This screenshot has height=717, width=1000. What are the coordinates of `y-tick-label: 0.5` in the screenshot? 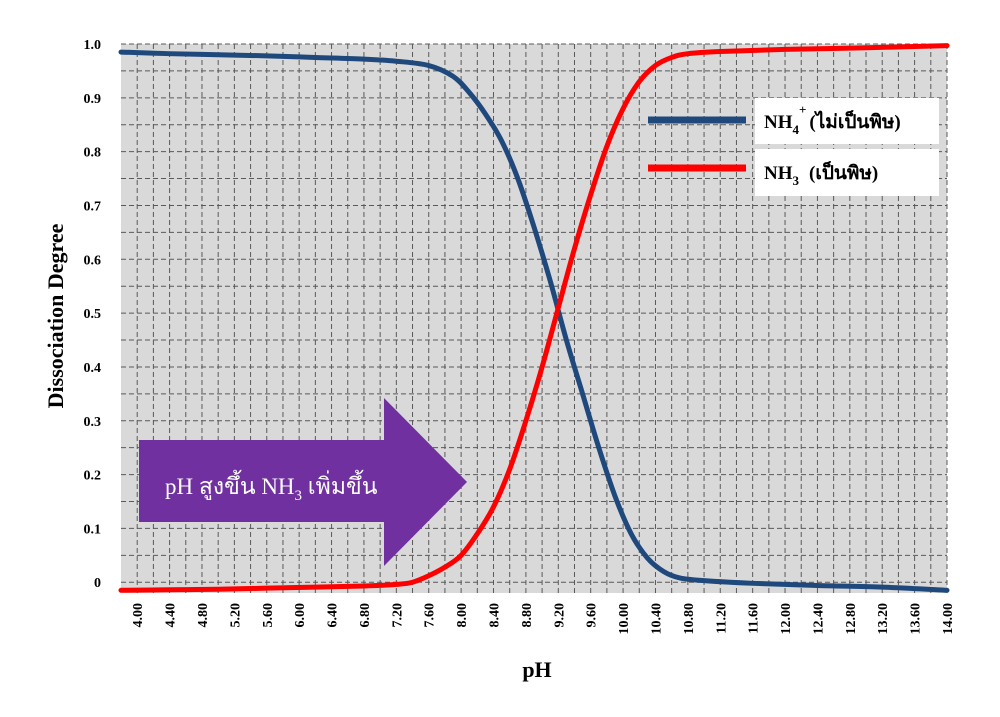 It's located at (93, 314).